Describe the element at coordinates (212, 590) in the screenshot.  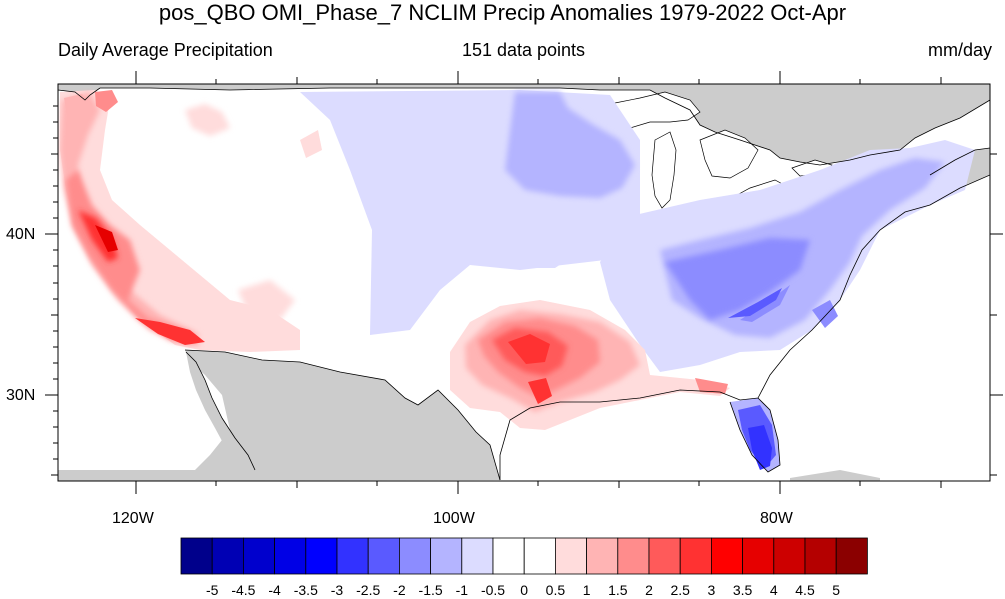
I see `colorbar-tick-label: -5` at that location.